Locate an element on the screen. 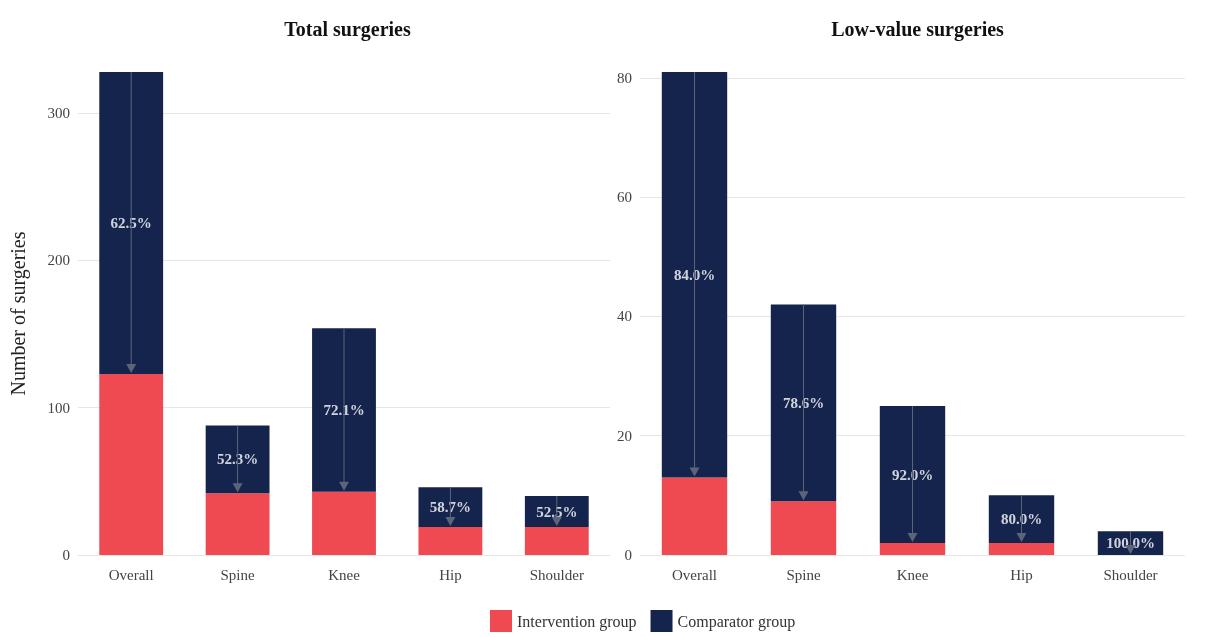 The width and height of the screenshot is (1210, 637). y-tick-label: 300 is located at coordinates (58, 113).